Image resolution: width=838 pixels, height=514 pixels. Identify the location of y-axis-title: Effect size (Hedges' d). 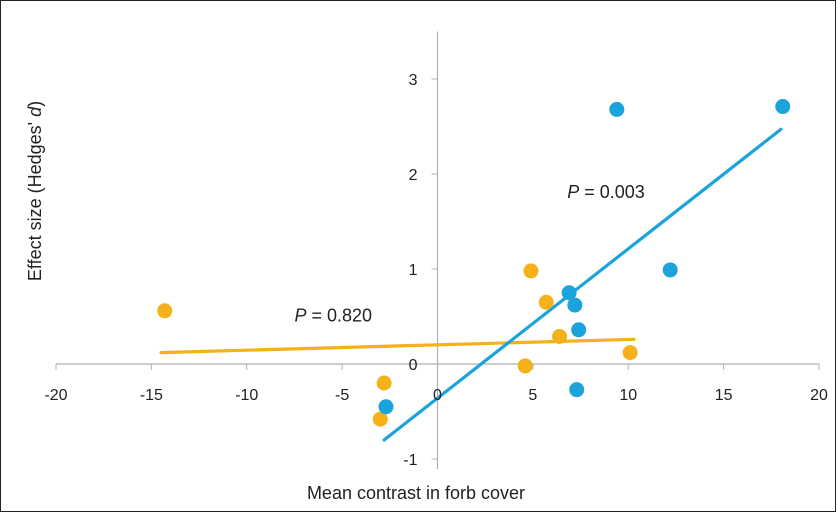
(35, 191).